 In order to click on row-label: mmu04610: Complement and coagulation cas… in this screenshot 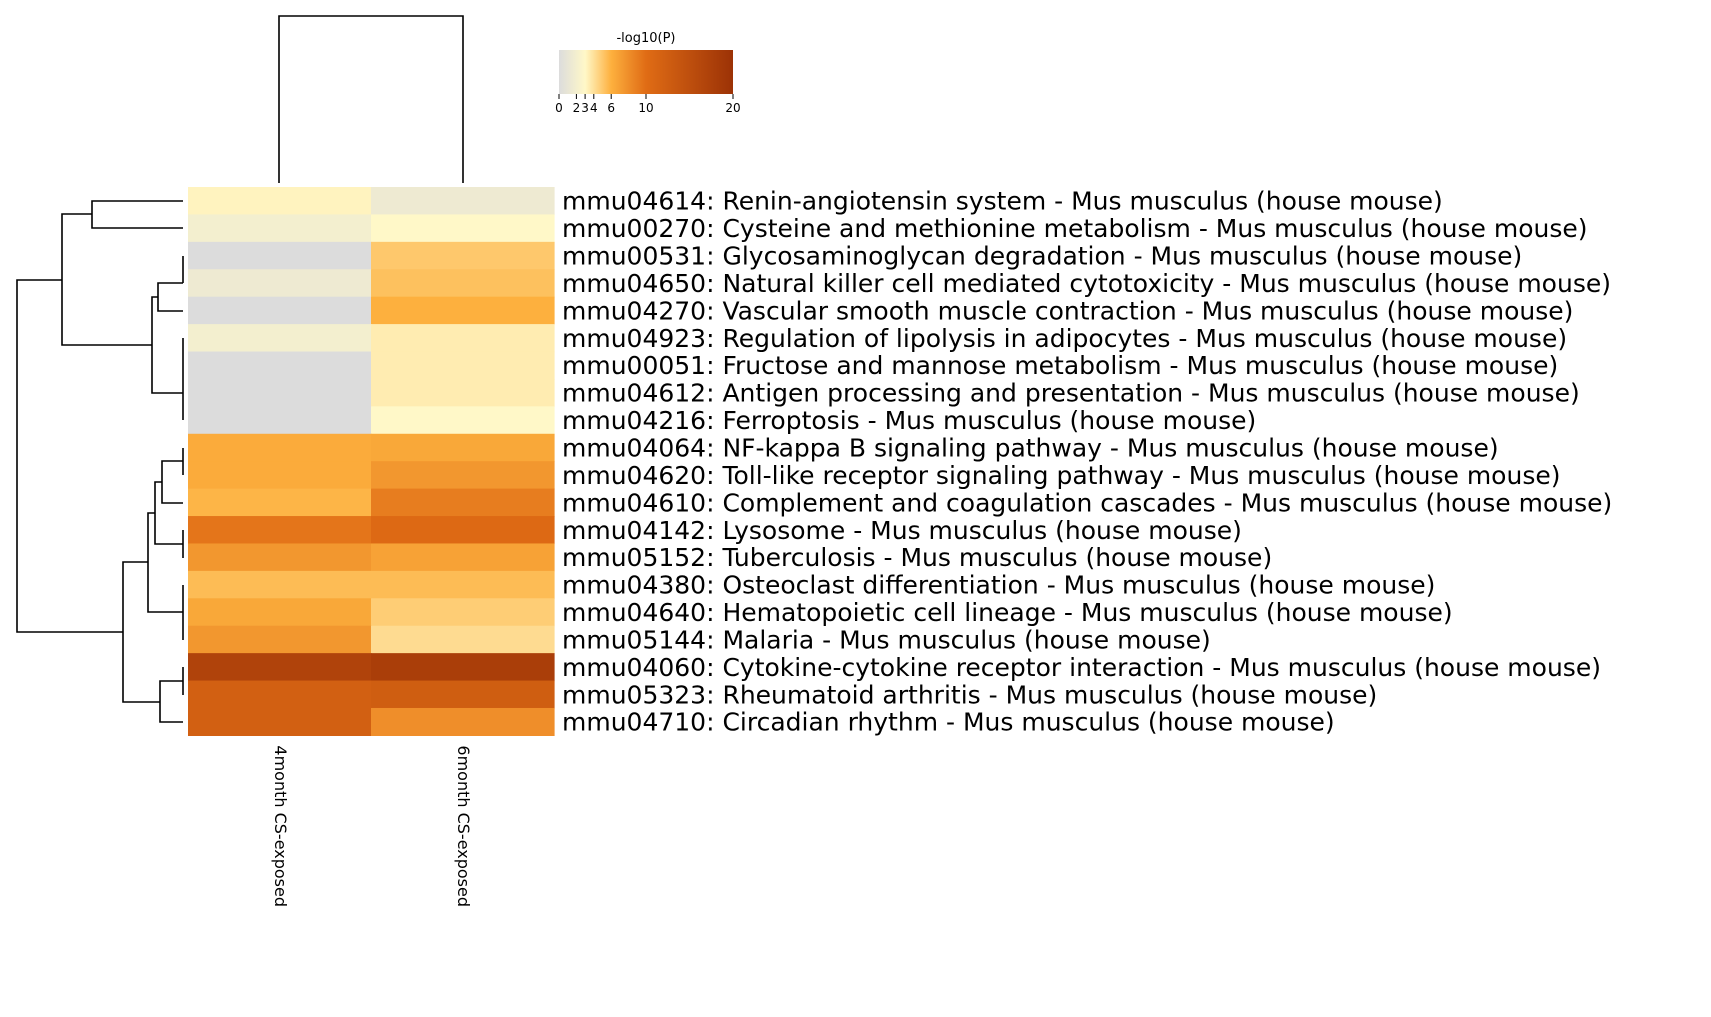, I will do `click(1087, 502)`.